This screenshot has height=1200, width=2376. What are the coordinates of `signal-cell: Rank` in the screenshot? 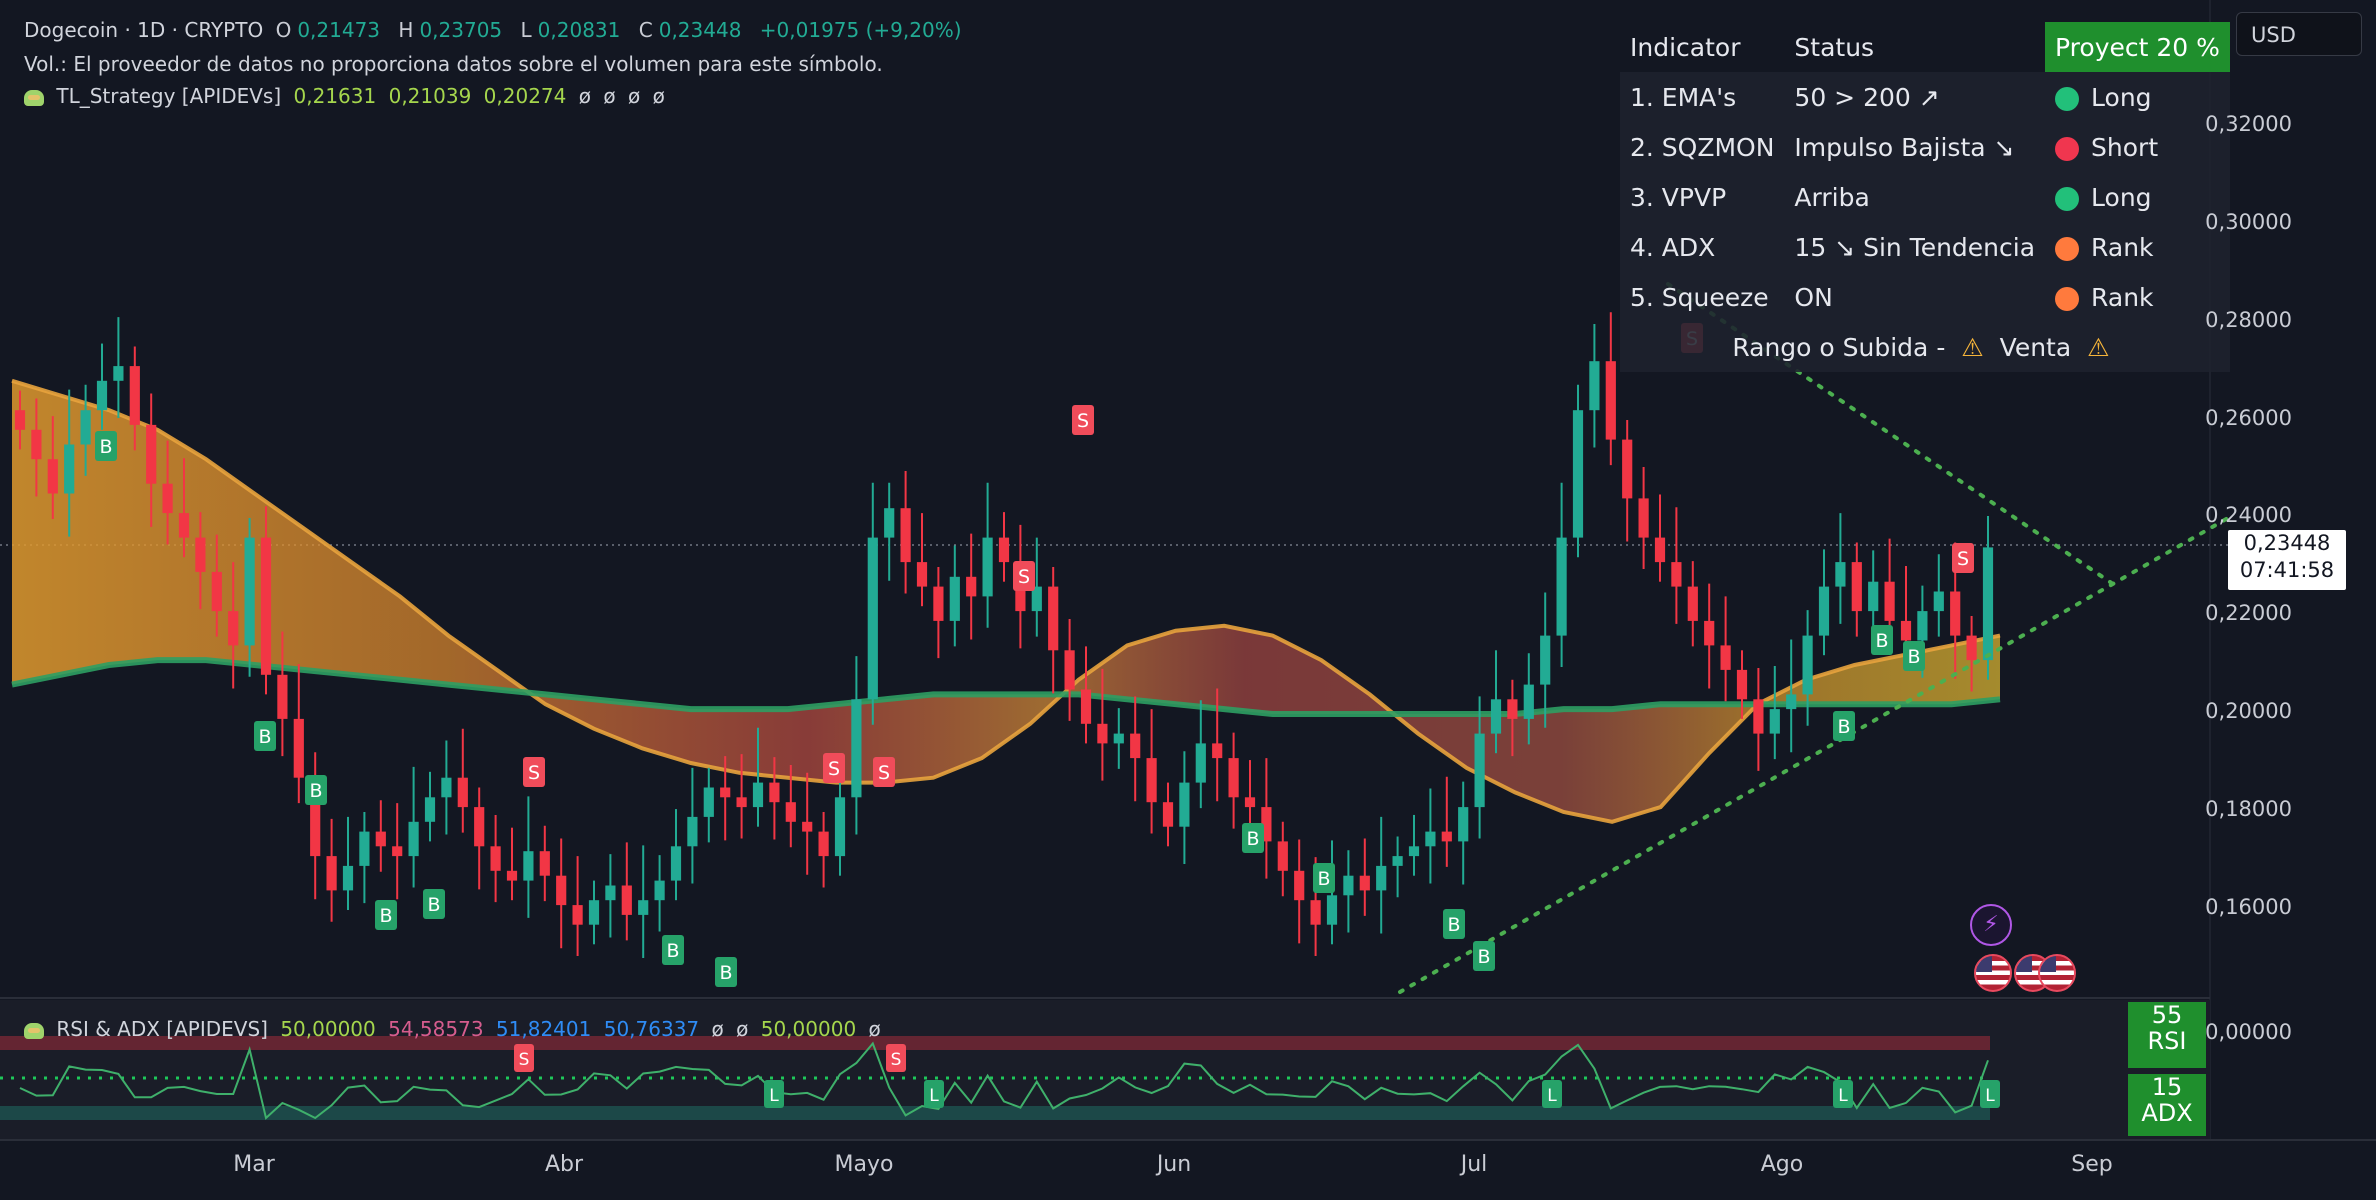 It's located at (2137, 247).